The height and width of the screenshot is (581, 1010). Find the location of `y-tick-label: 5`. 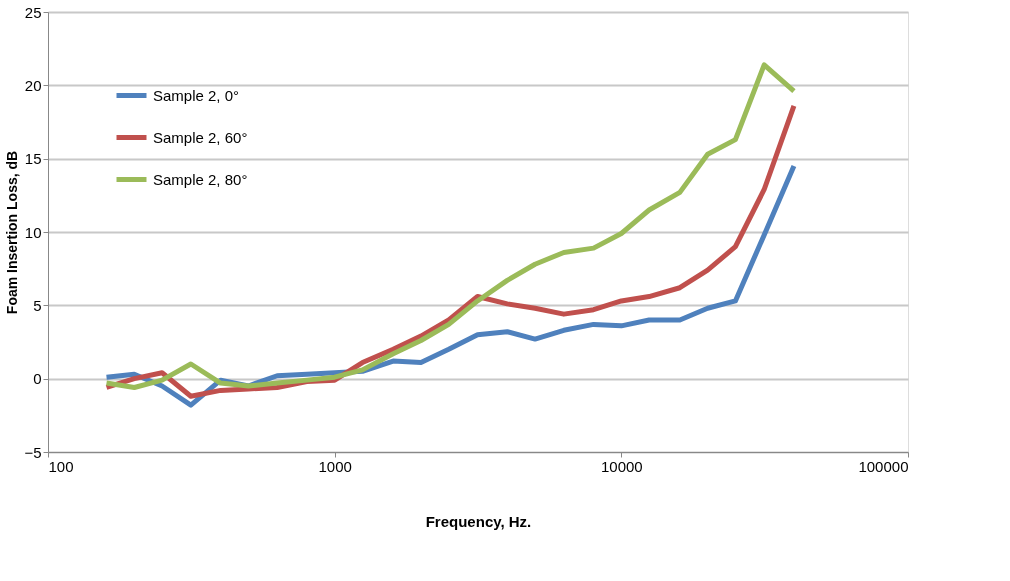

y-tick-label: 5 is located at coordinates (37, 305).